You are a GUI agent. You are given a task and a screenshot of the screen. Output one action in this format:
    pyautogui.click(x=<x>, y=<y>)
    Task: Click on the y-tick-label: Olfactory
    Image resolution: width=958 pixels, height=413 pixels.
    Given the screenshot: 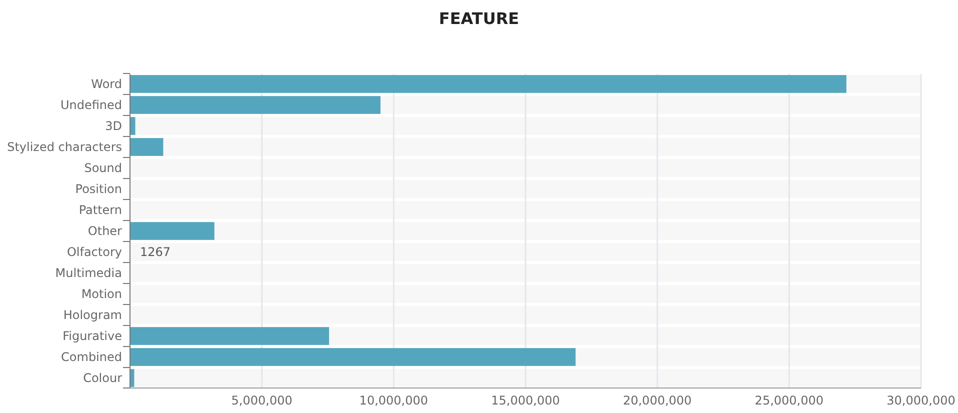 What is the action you would take?
    pyautogui.click(x=94, y=251)
    